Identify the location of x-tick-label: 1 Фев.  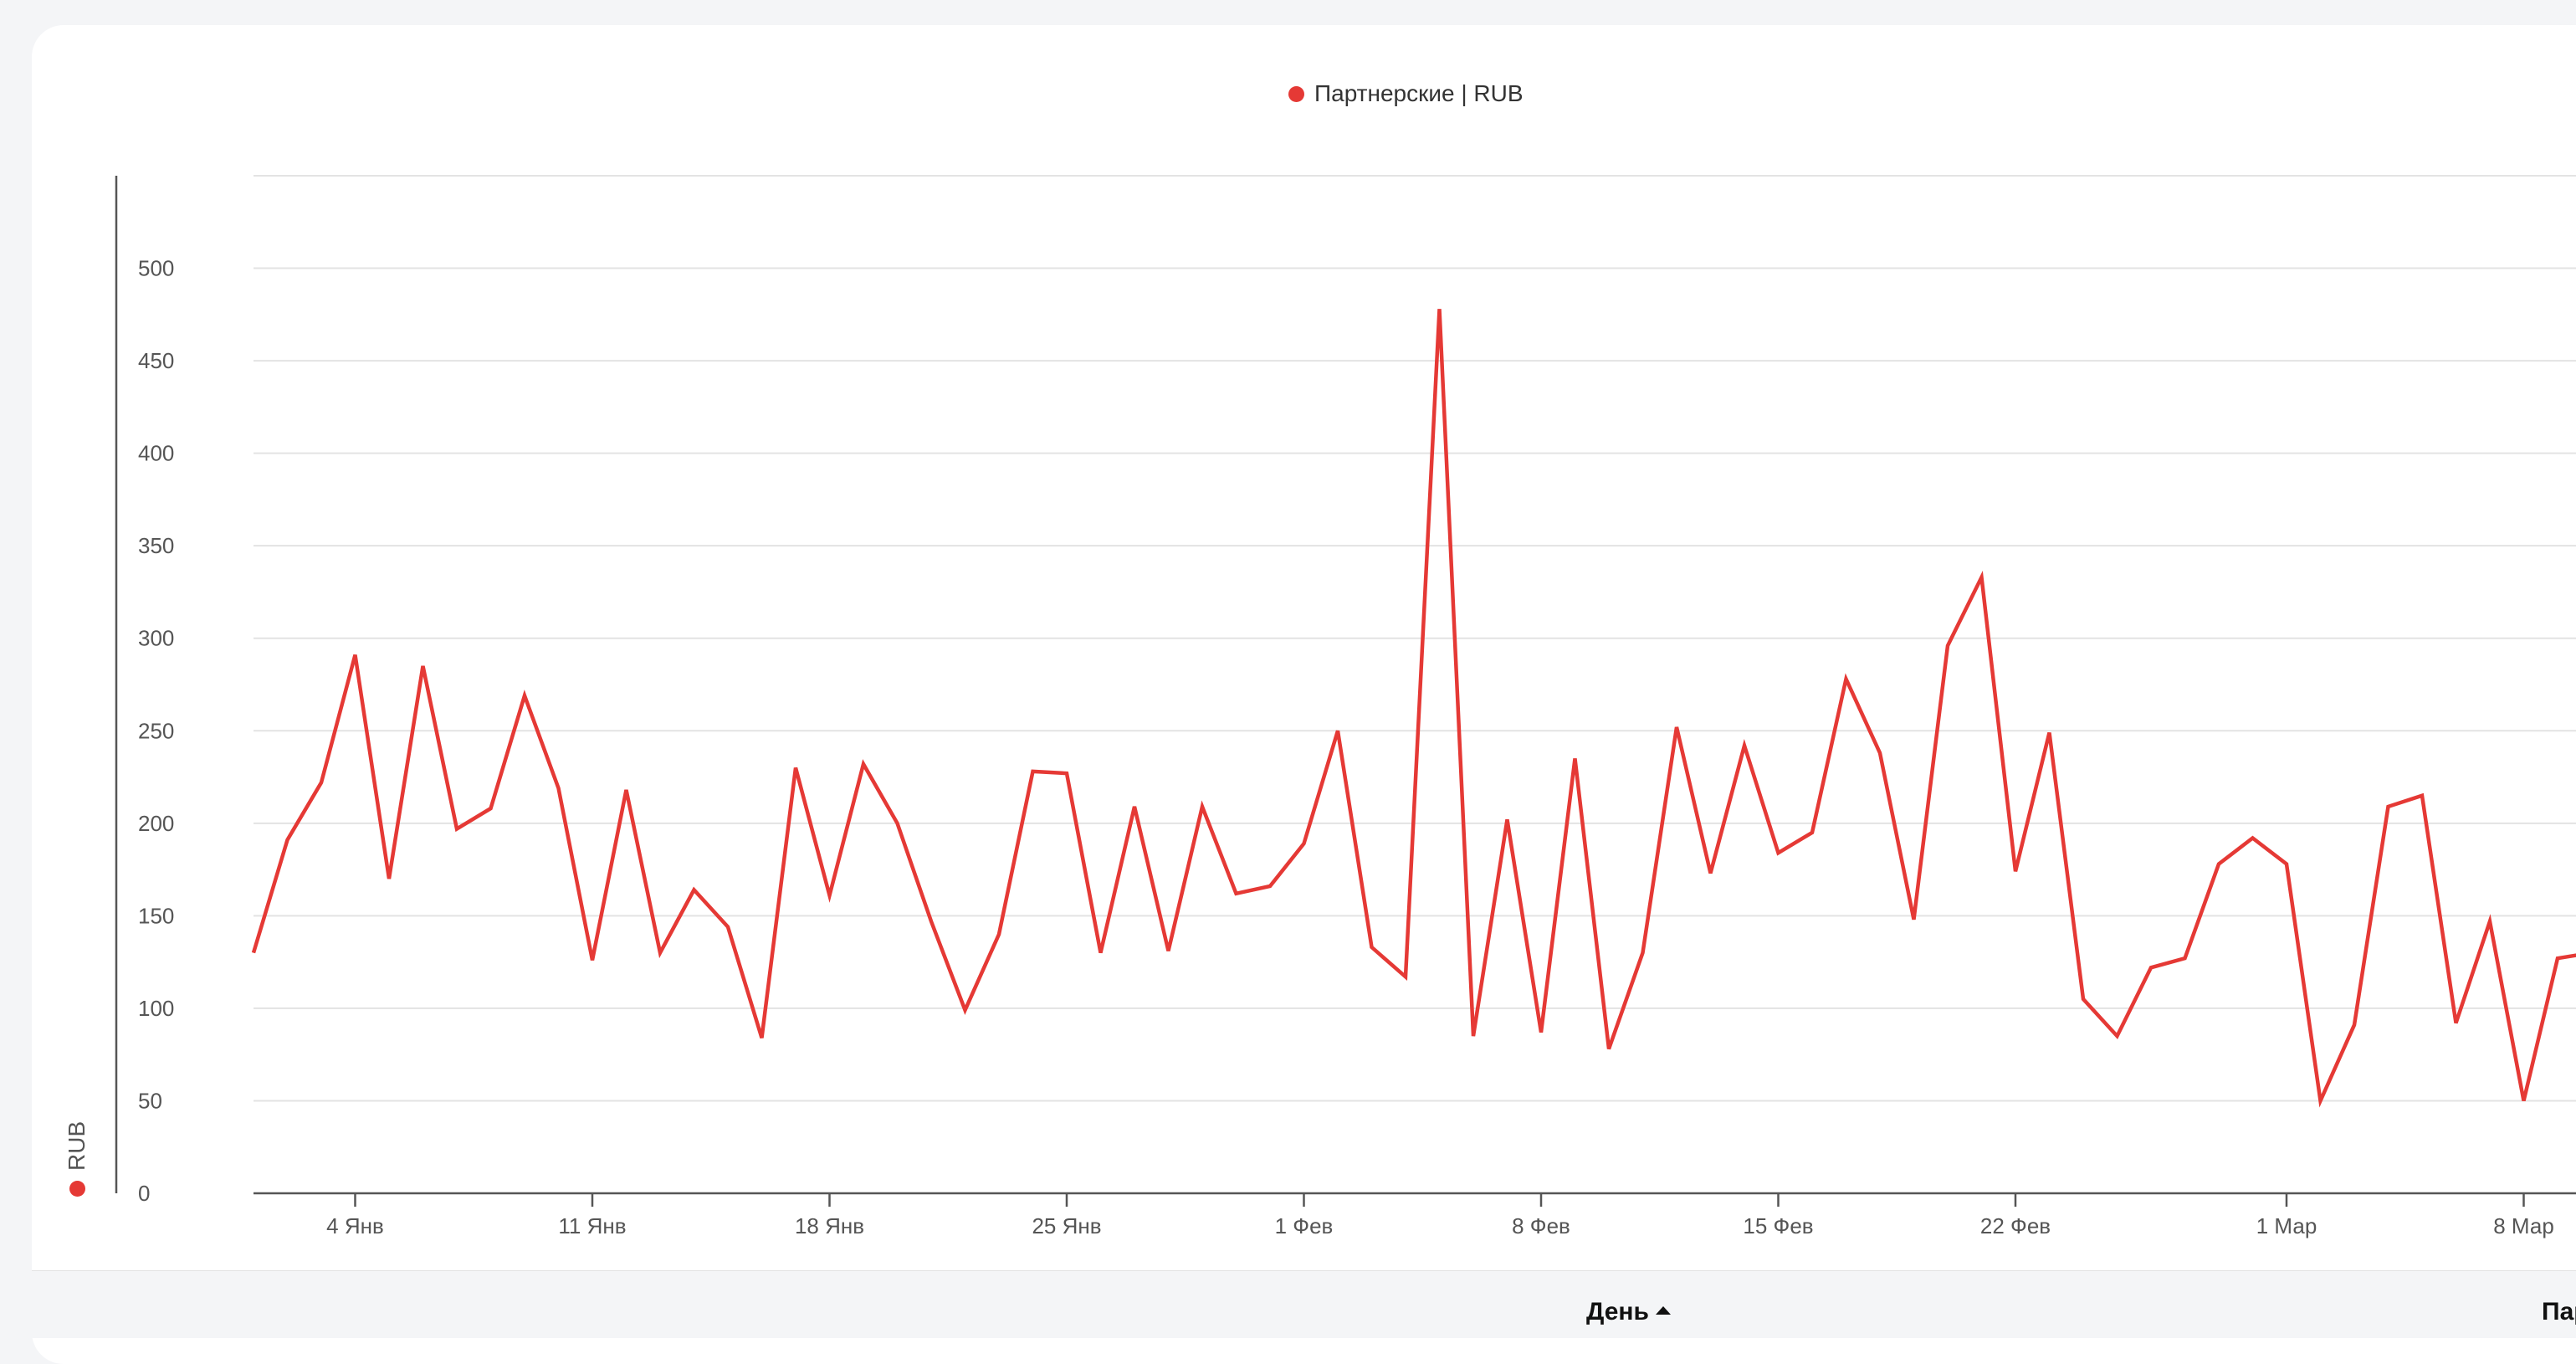
(1305, 1225).